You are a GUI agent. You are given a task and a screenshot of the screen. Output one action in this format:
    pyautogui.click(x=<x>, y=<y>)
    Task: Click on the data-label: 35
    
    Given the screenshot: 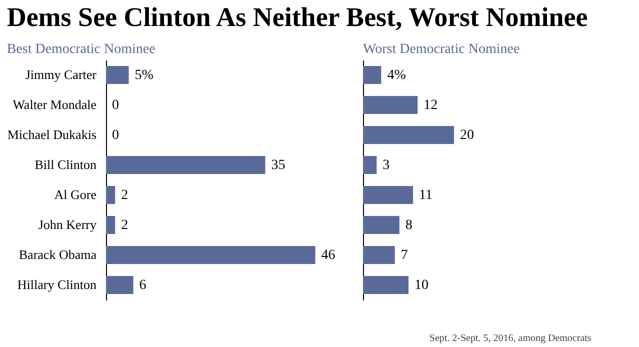 What is the action you would take?
    pyautogui.click(x=278, y=165)
    